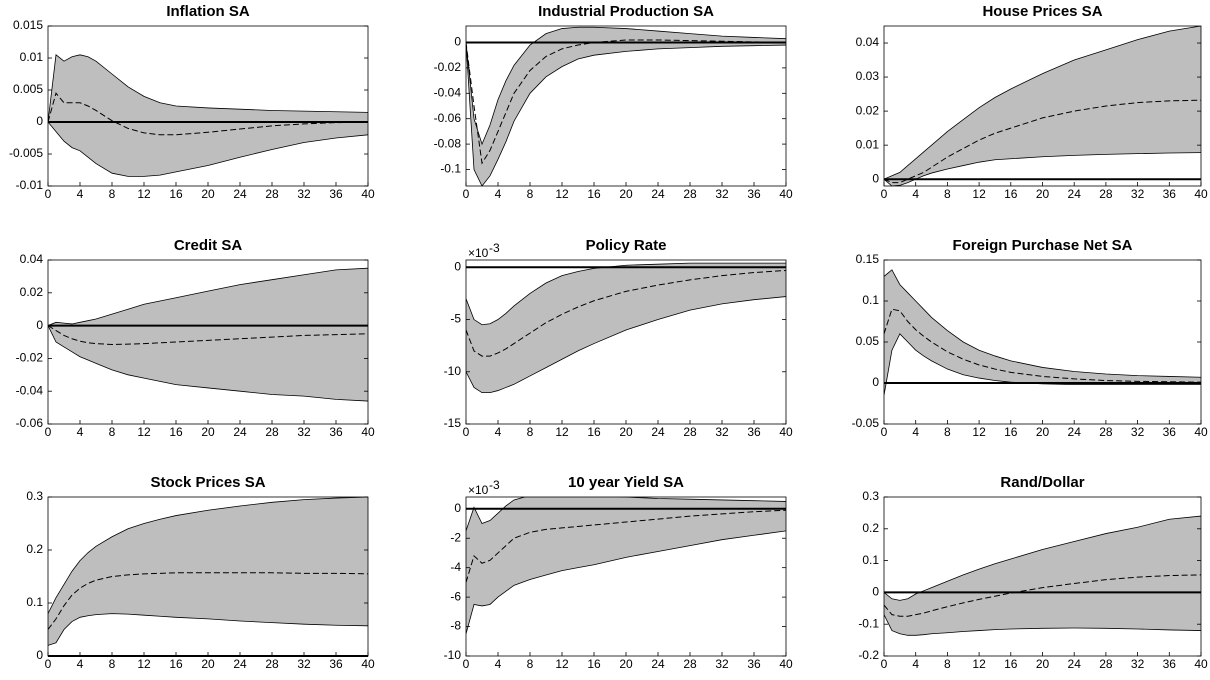 Image resolution: width=1210 pixels, height=680 pixels. Describe the element at coordinates (207, 11) in the screenshot. I see `chart-title: Inflation SA` at that location.